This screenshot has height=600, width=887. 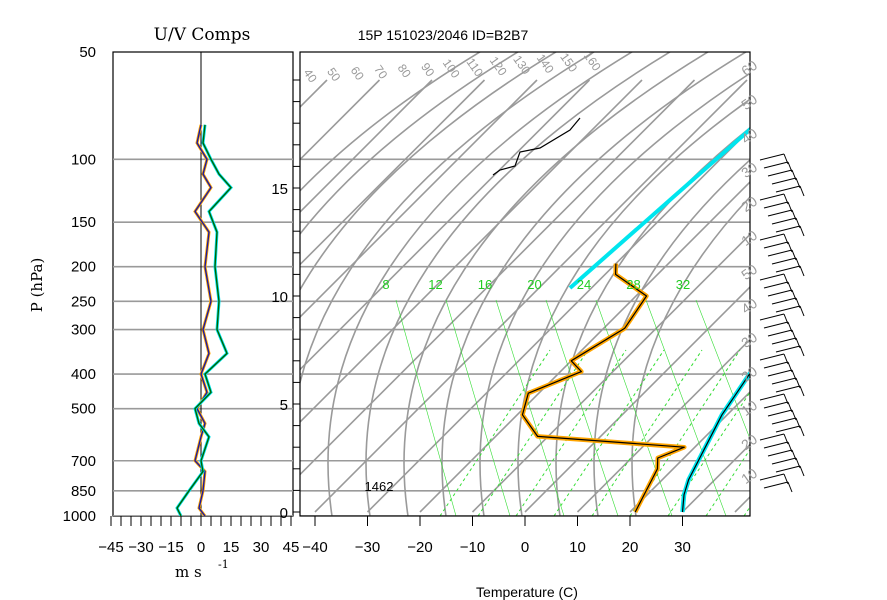 What do you see at coordinates (527, 592) in the screenshot?
I see `skewt-xlabel: Temperature (C)` at bounding box center [527, 592].